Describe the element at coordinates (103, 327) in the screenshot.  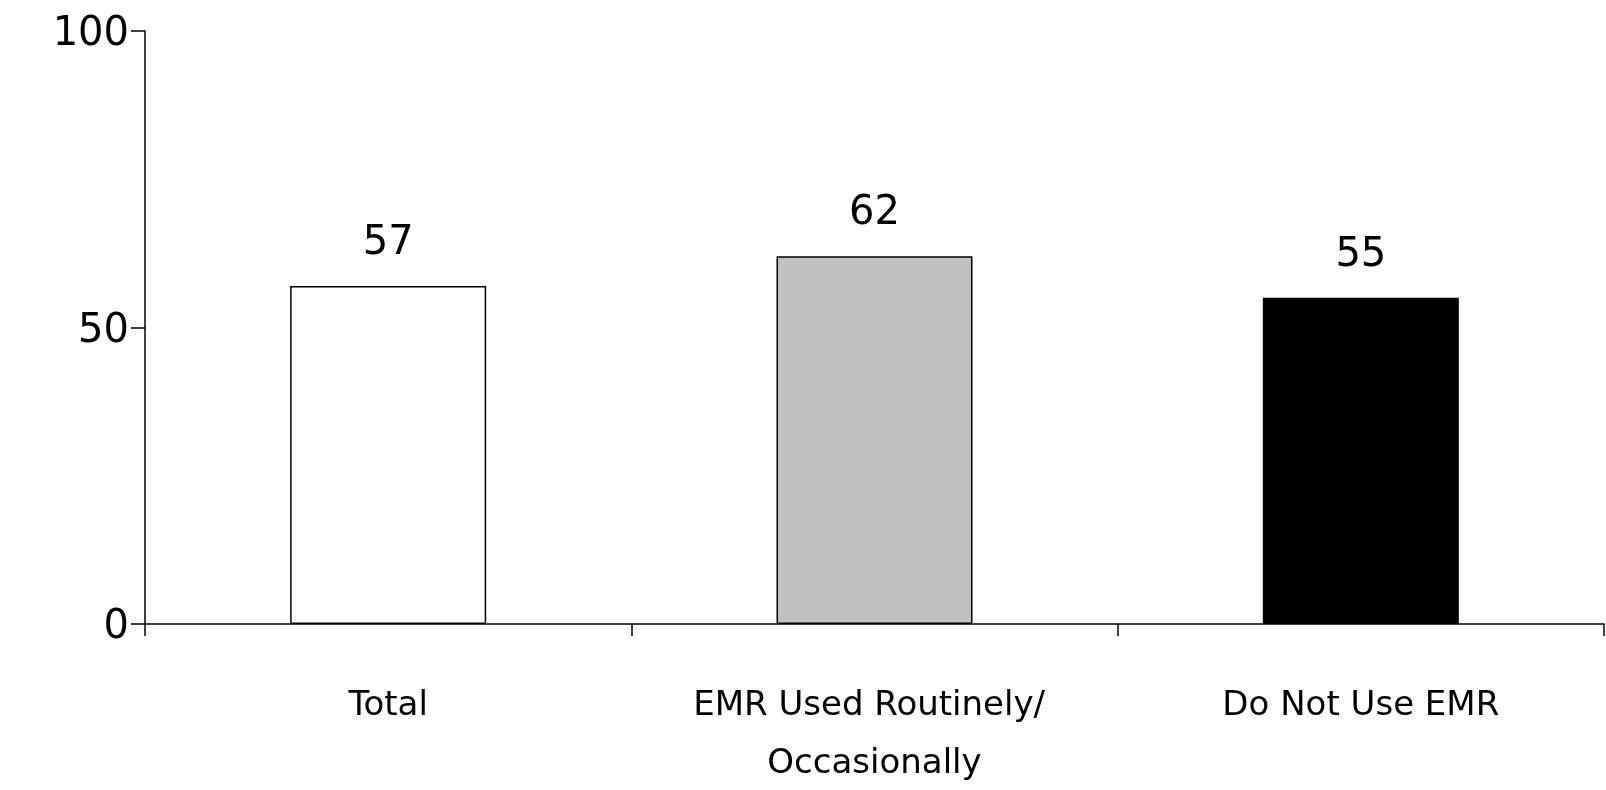
I see `y-tick-label: 50` at that location.